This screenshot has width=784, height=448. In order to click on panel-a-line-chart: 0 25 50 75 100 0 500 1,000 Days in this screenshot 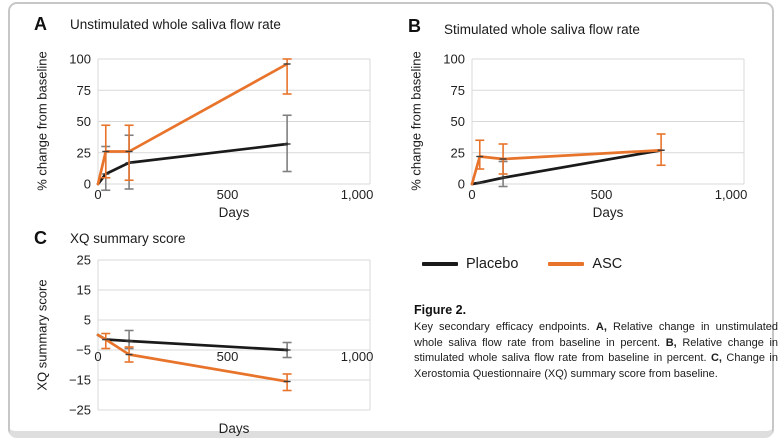, I will do `click(221, 136)`.